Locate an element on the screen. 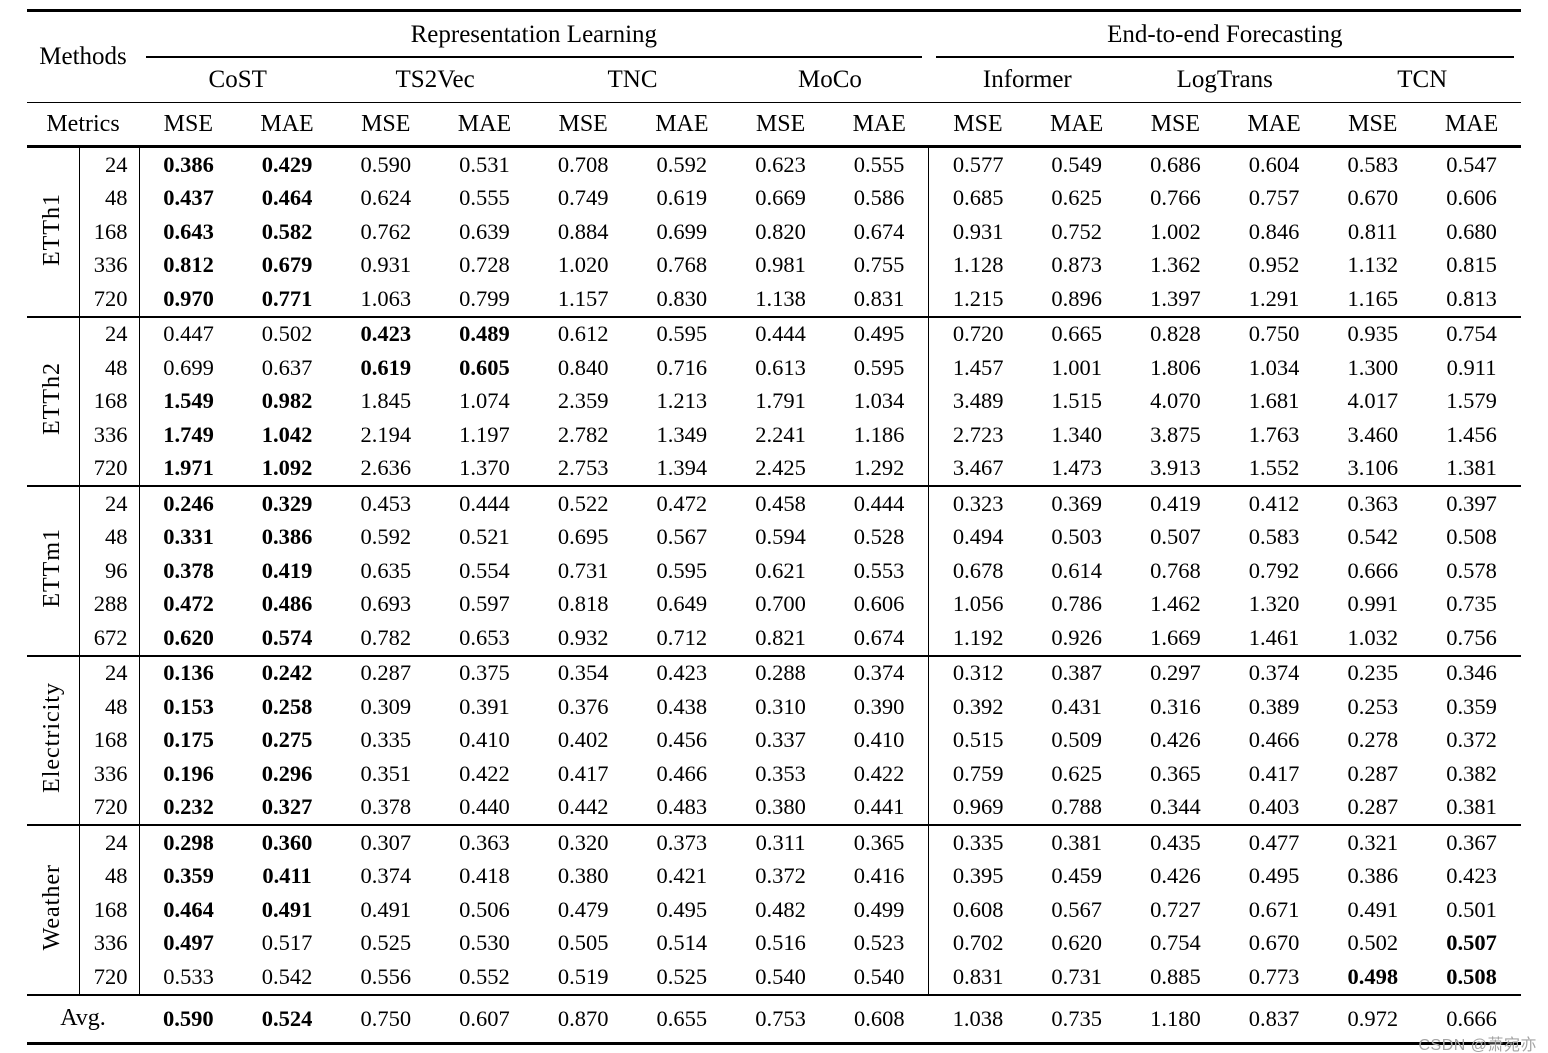 The width and height of the screenshot is (1548, 1053). metric-value-cell: 0.421 is located at coordinates (682, 876).